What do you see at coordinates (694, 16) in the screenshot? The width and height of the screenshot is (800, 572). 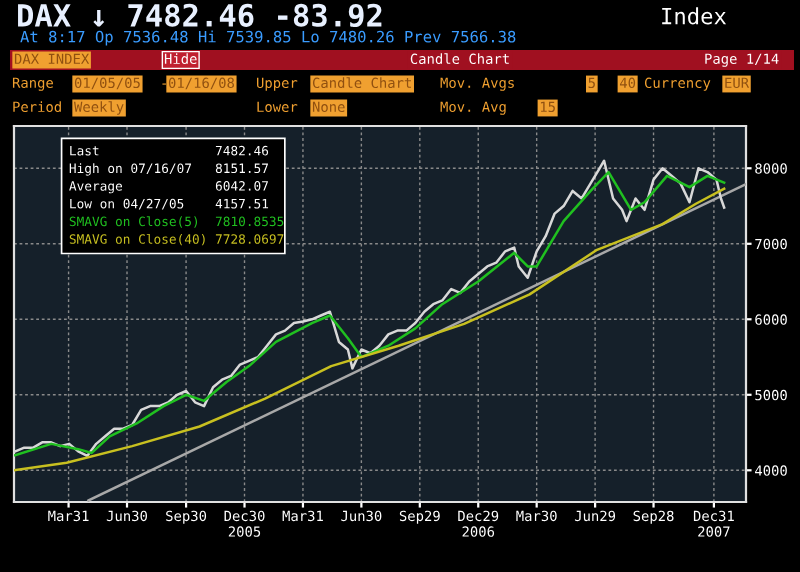 I see `text: Index` at bounding box center [694, 16].